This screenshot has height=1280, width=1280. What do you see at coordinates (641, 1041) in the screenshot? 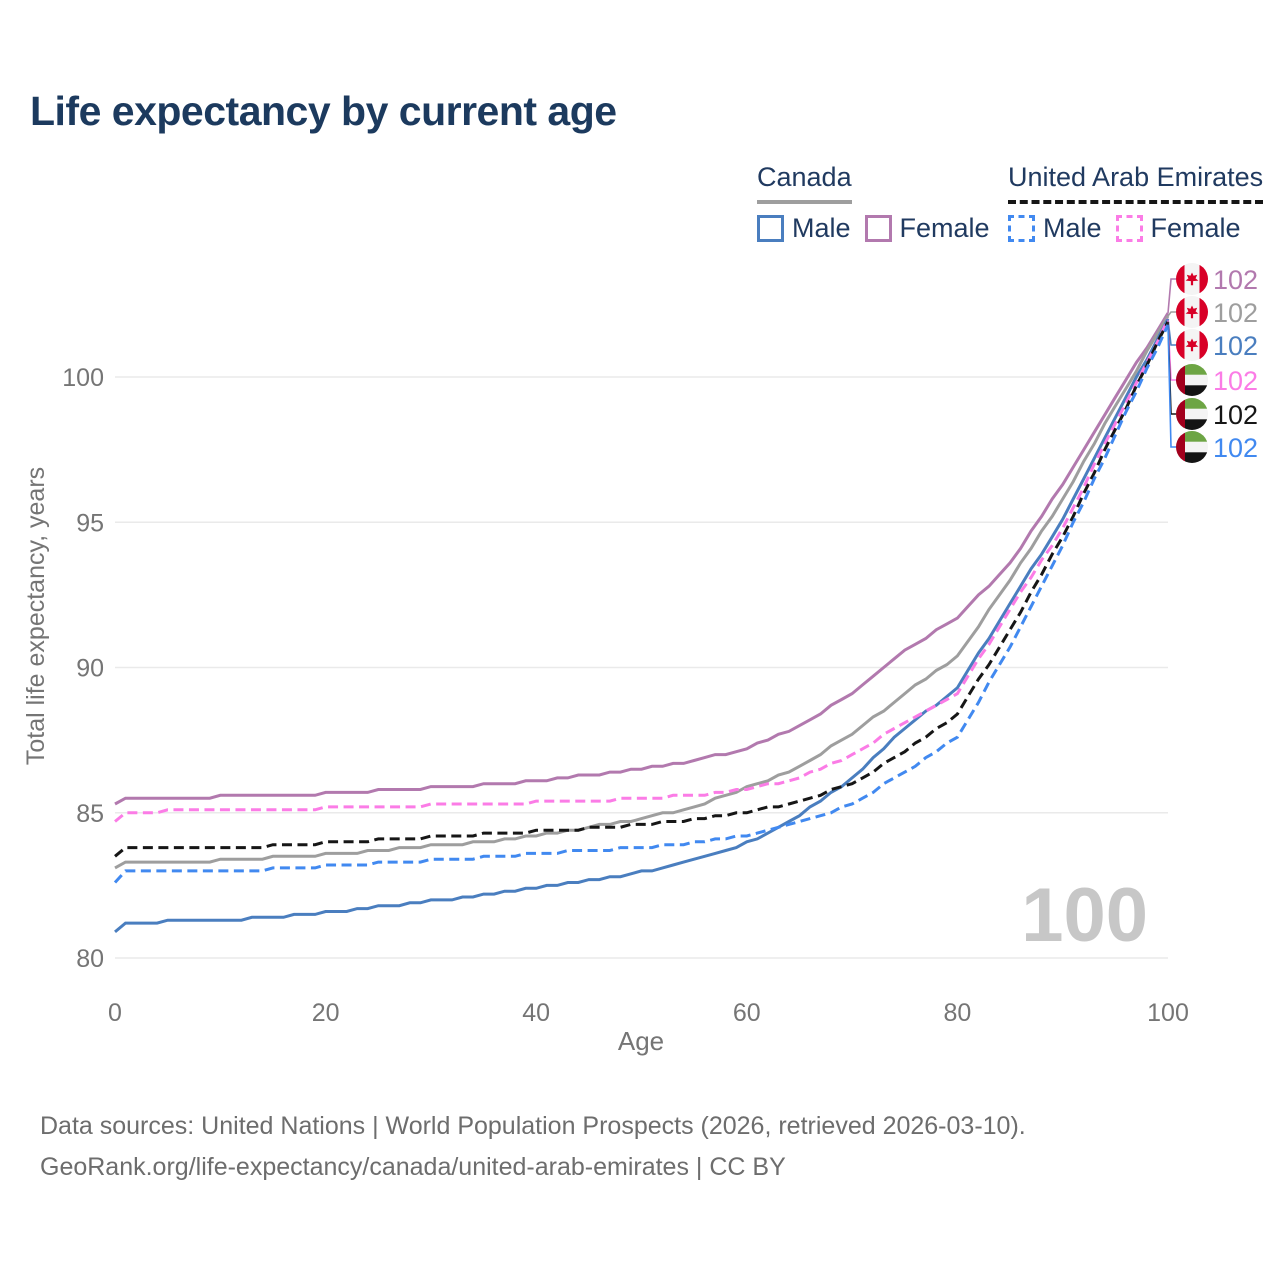
I see `x-axis-title: Age` at bounding box center [641, 1041].